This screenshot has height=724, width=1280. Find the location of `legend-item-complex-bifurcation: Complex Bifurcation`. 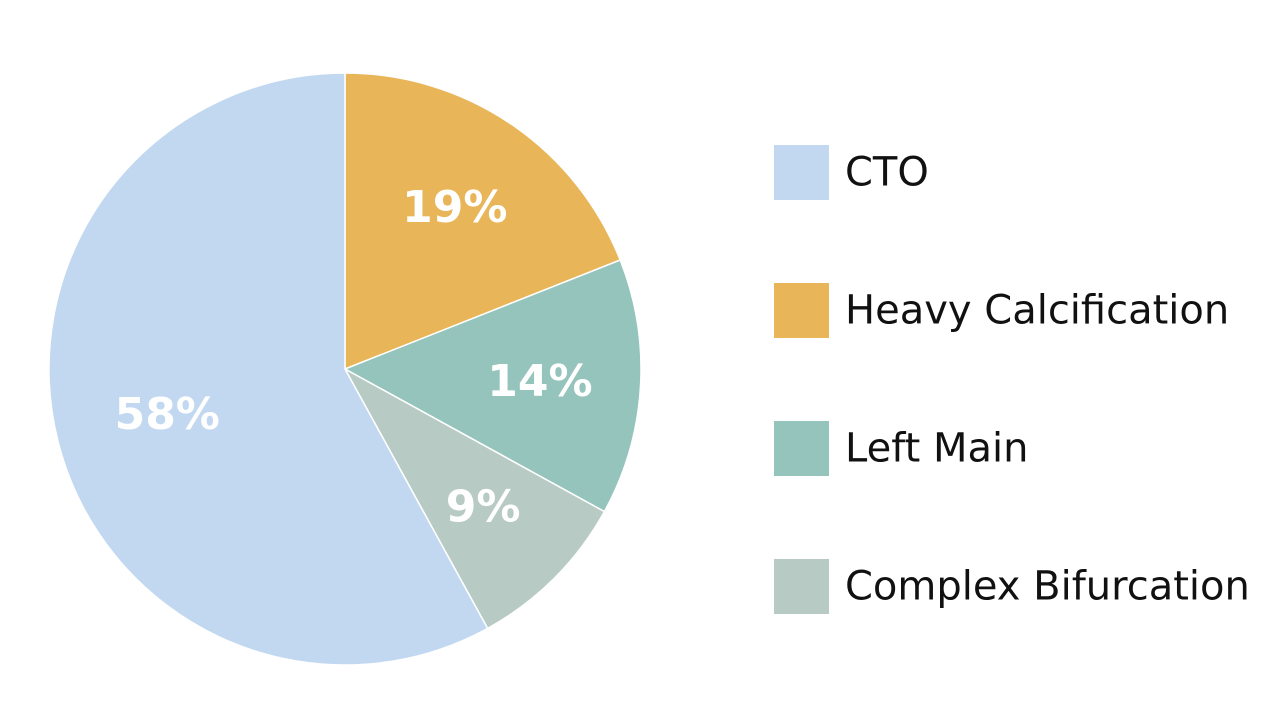

legend-item-complex-bifurcation: Complex Bifurcation is located at coordinates (1012, 586).